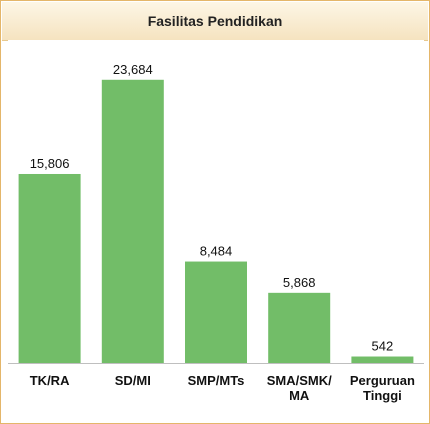 The image size is (430, 424). I want to click on bar-value-label-0: 15,806, so click(50, 163).